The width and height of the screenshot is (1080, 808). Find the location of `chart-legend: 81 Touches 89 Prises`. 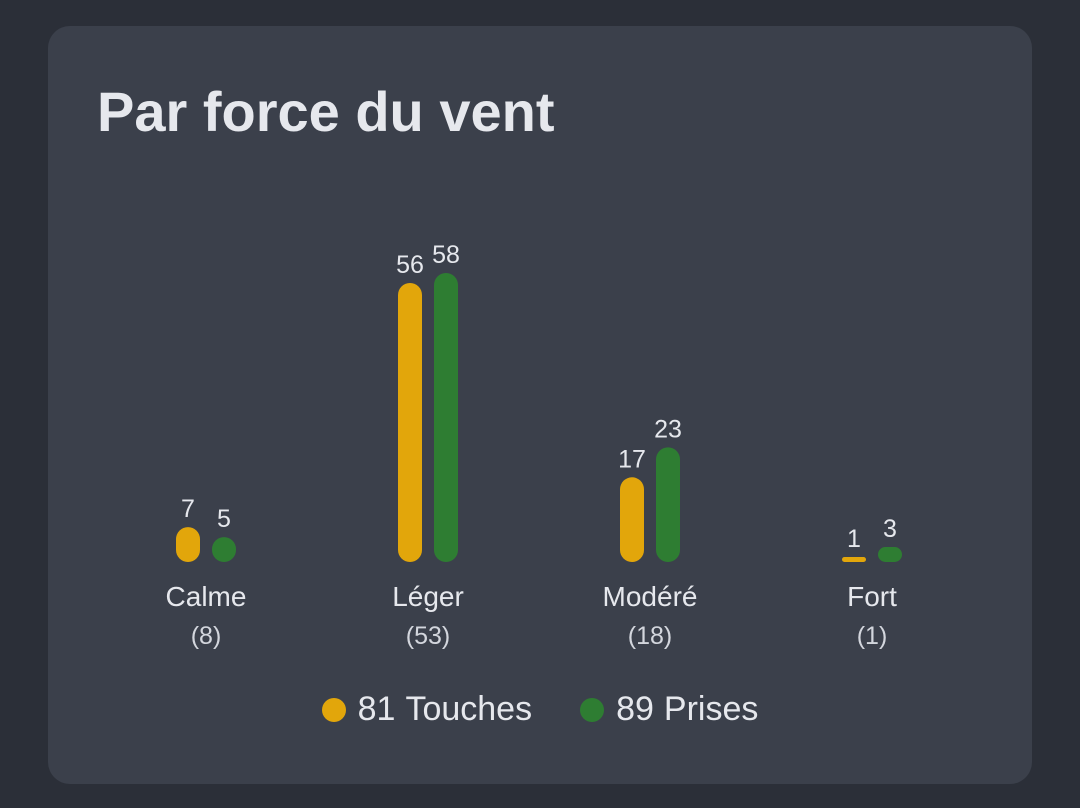

chart-legend: 81 Touches 89 Prises is located at coordinates (540, 709).